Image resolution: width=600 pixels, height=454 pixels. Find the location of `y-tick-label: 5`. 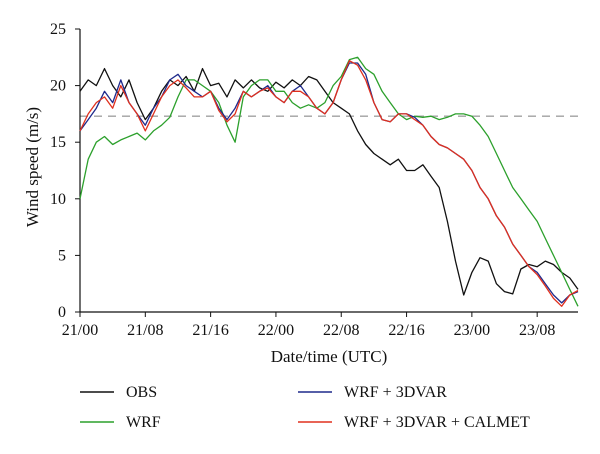

y-tick-label: 5 is located at coordinates (62, 255).